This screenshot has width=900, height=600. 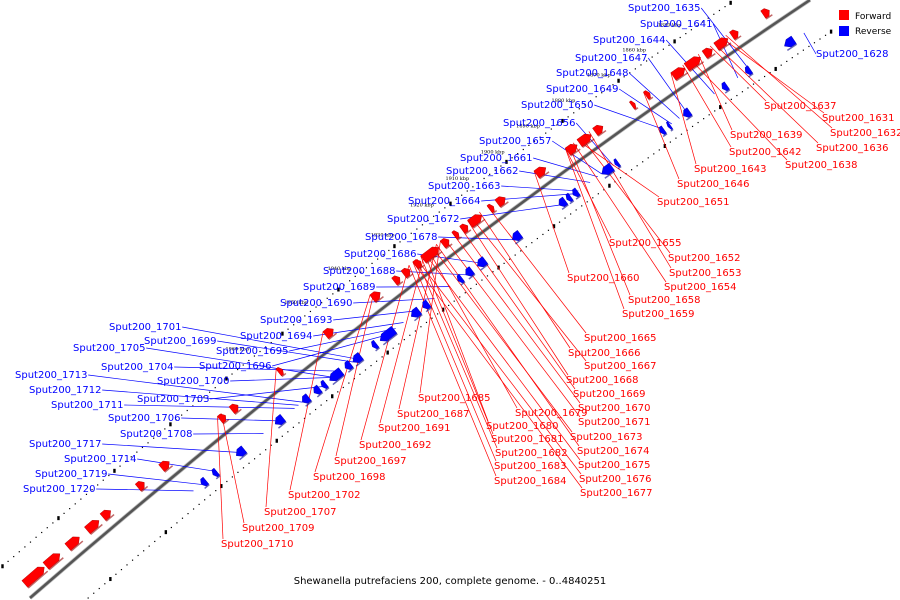 What do you see at coordinates (235, 366) in the screenshot?
I see `reverse-gene-label: Sput200_1696` at bounding box center [235, 366].